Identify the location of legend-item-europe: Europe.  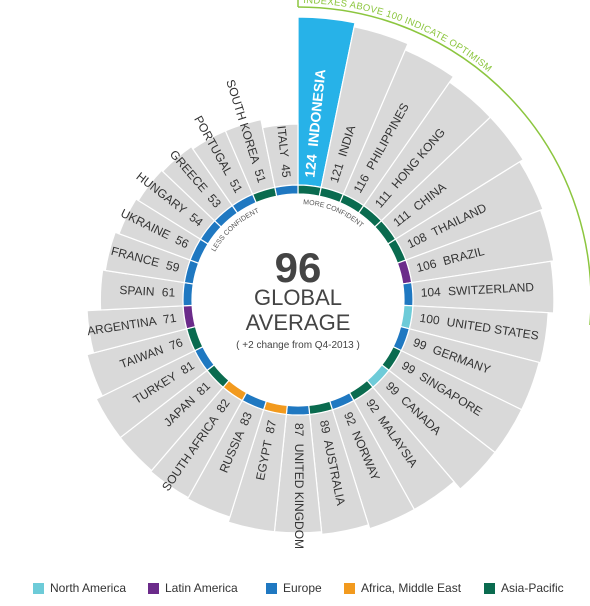
(294, 588).